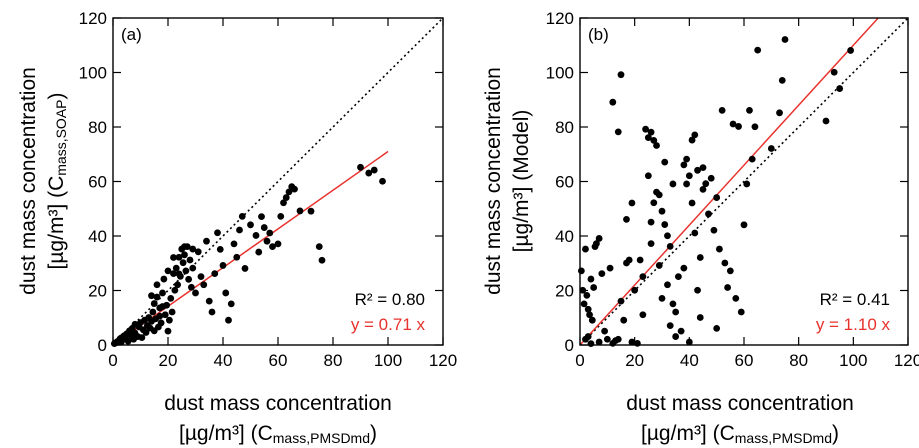 The image size is (919, 448). What do you see at coordinates (251, 247) in the screenshot?
I see `fit-line-a` at bounding box center [251, 247].